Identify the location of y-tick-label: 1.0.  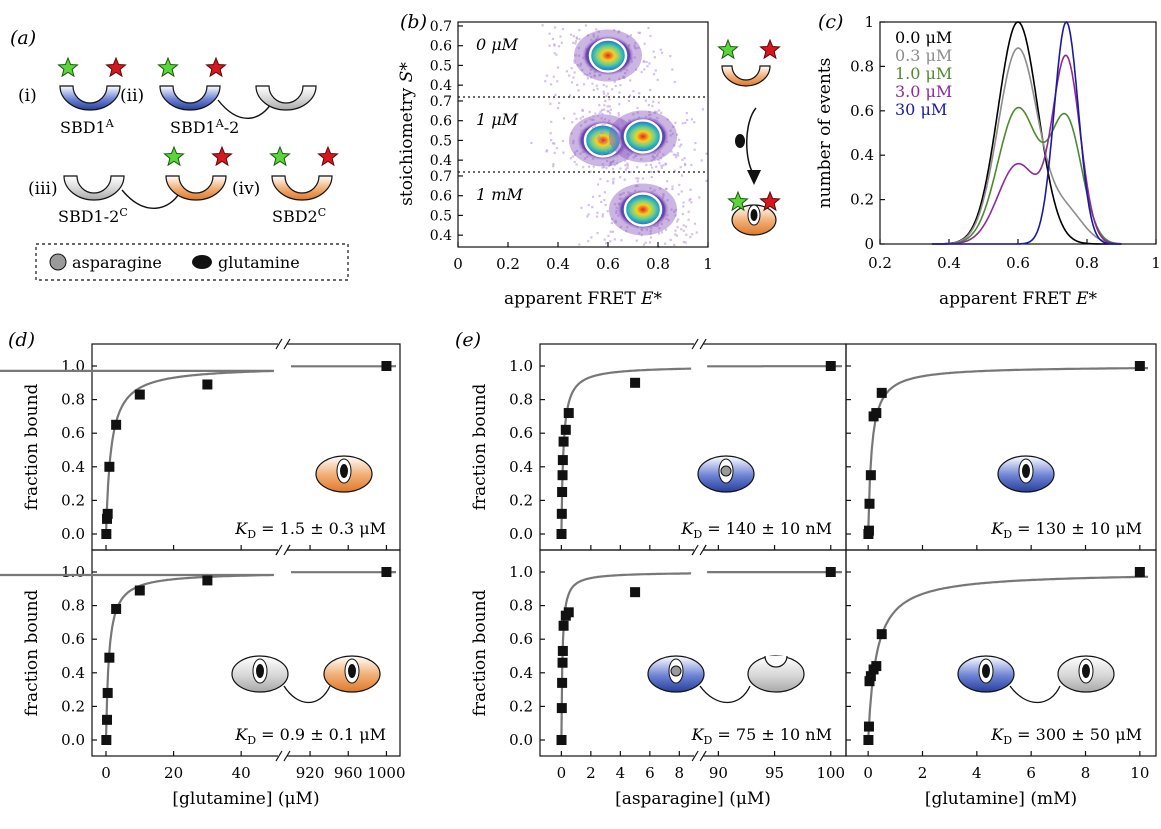
(73, 366).